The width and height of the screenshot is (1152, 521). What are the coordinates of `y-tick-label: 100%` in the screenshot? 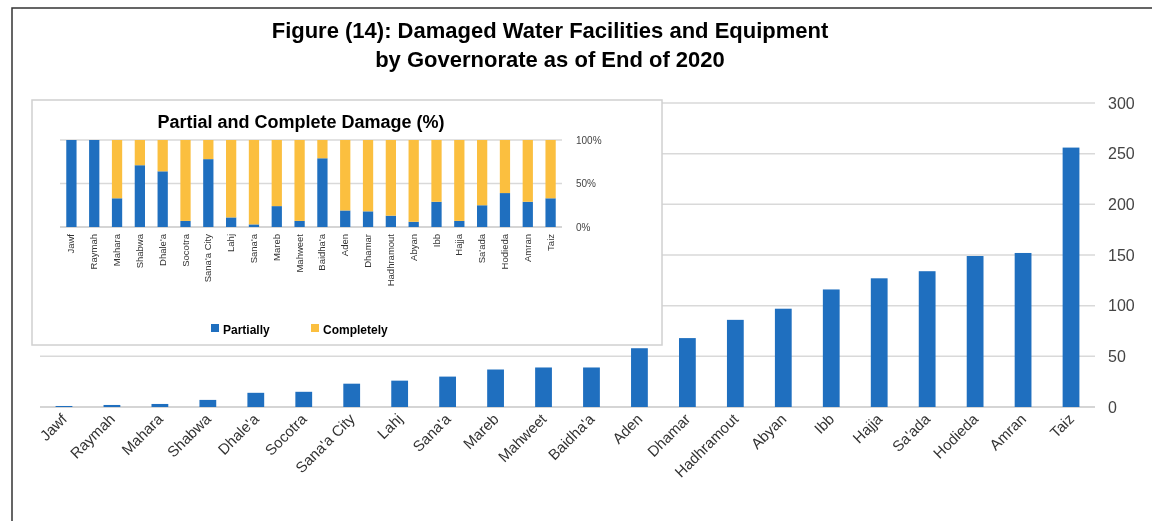 It's located at (589, 140).